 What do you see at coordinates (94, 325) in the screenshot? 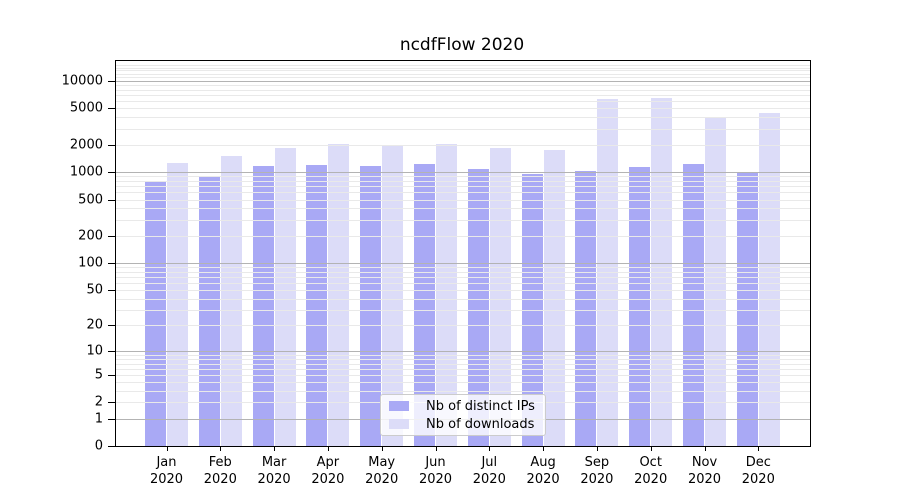
I see `y-tick-label: 20` at bounding box center [94, 325].